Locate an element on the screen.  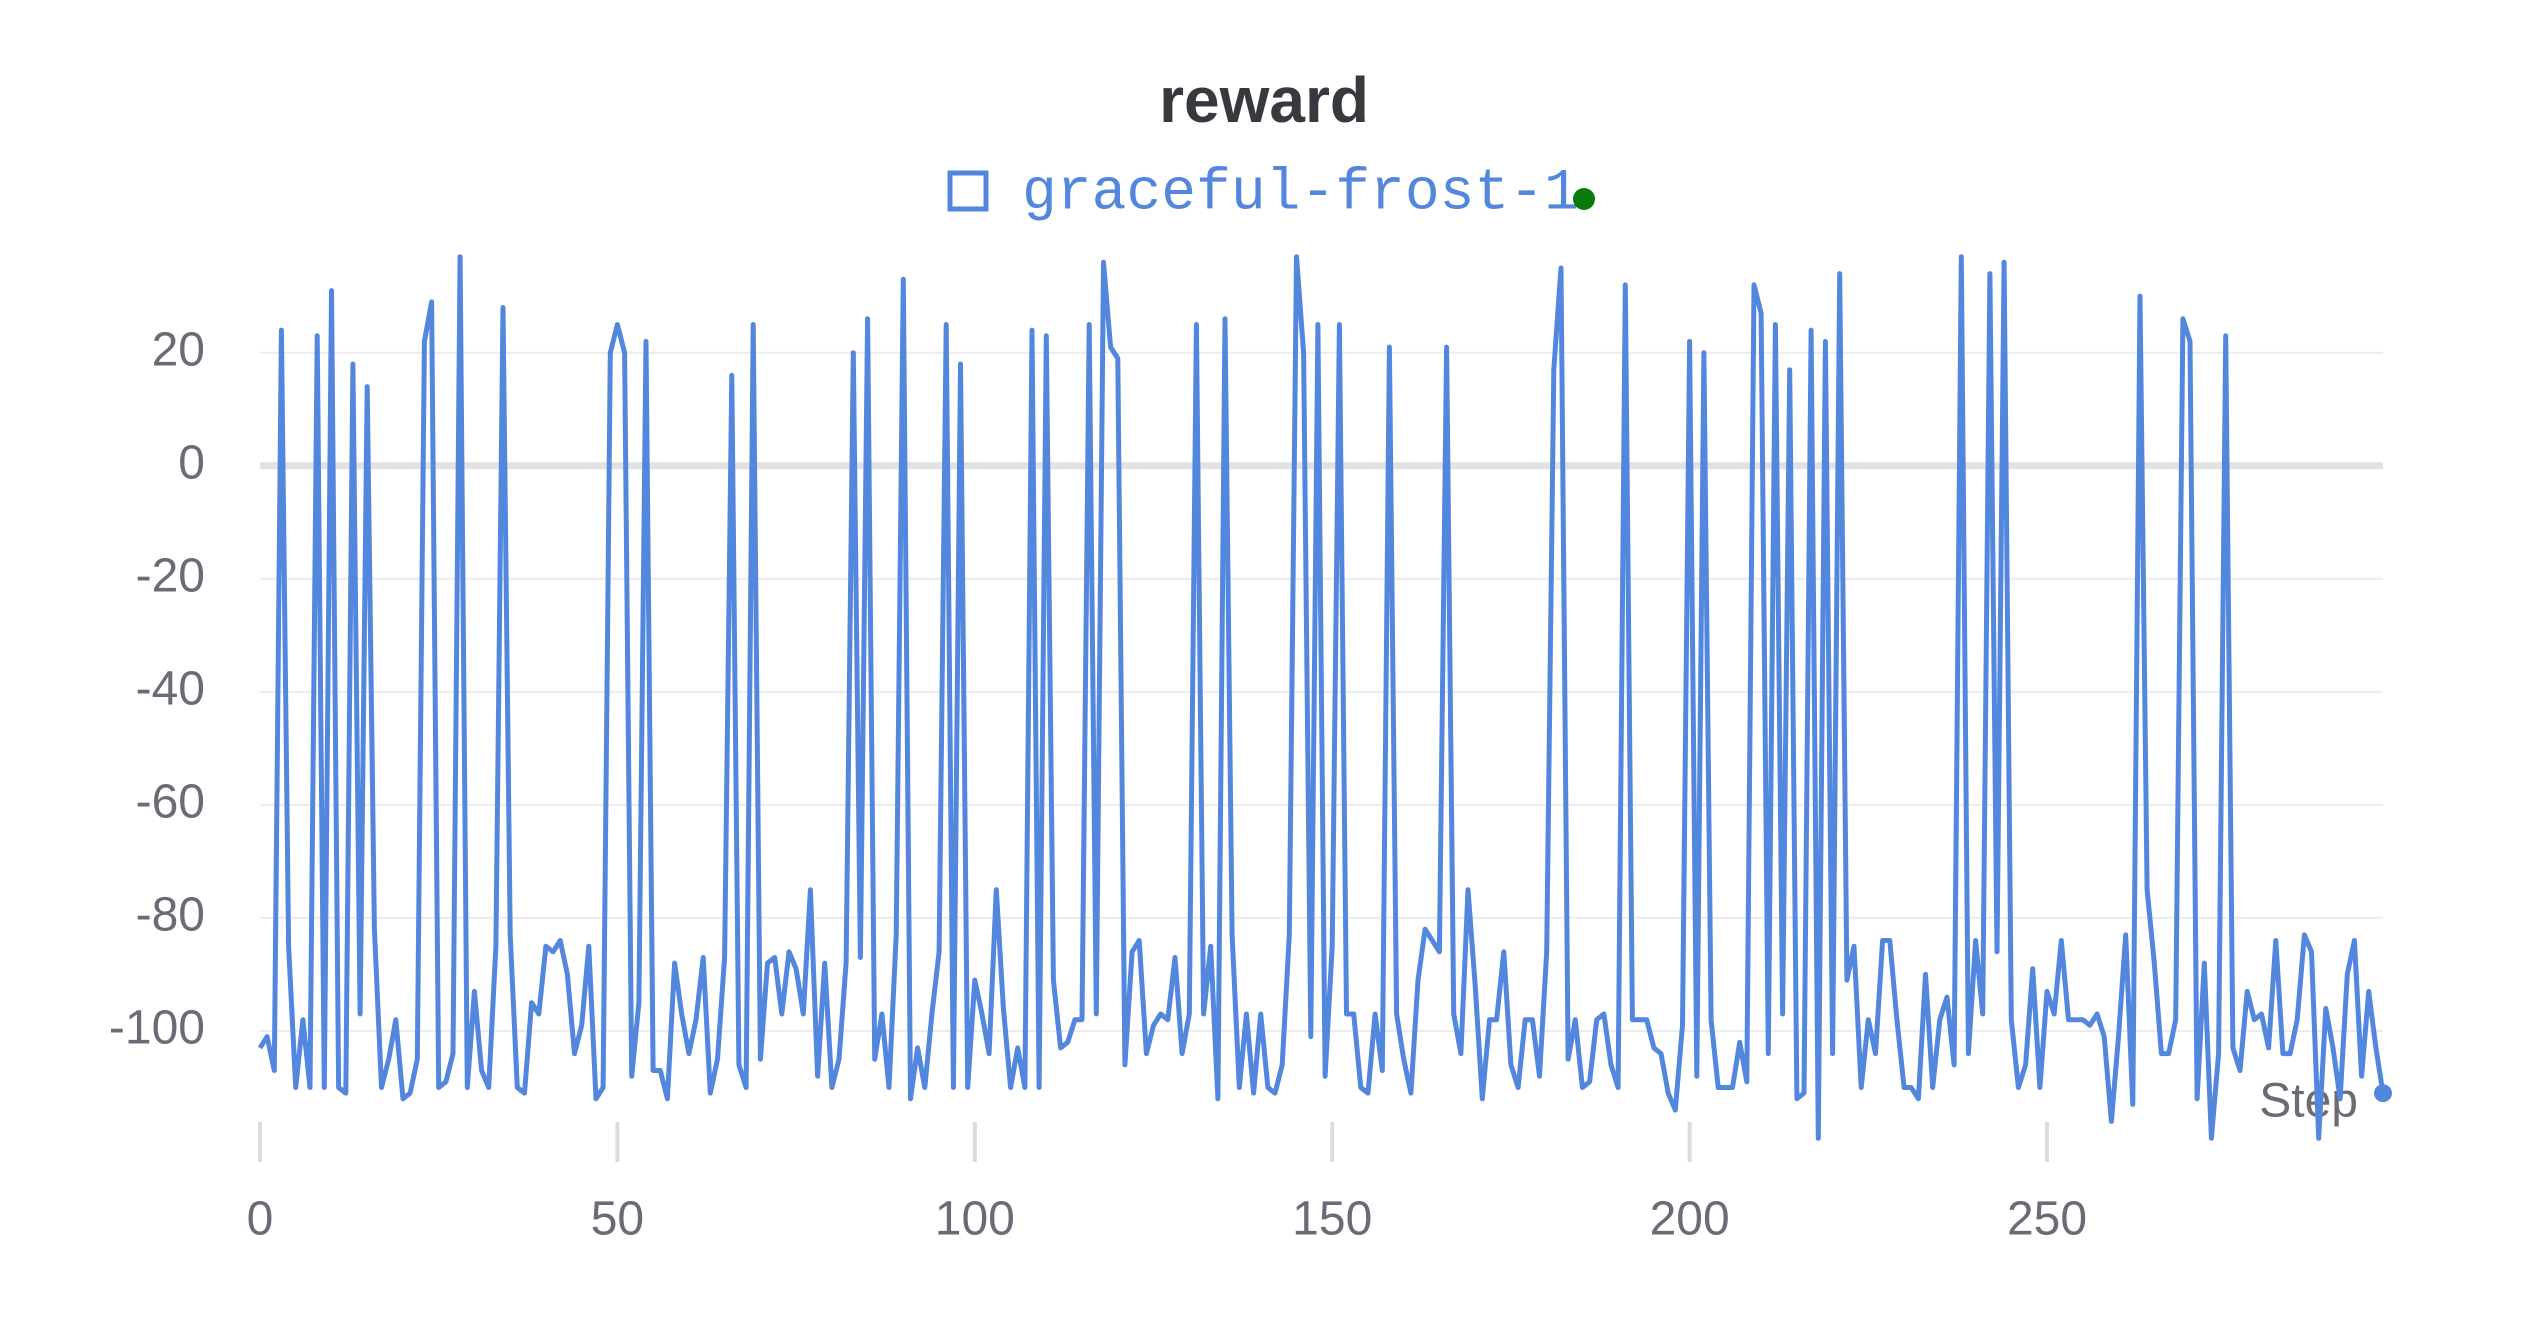
x-tick-label: 100 is located at coordinates (975, 1219).